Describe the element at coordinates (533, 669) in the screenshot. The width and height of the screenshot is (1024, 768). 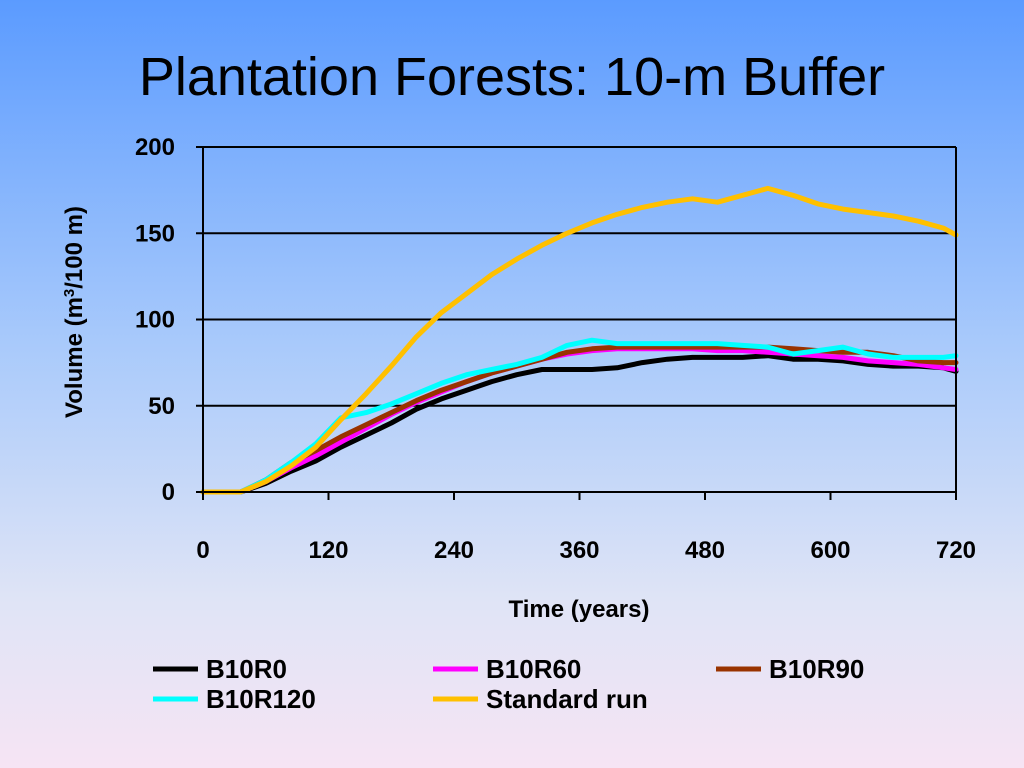
I see `legend-label-1: B10R60` at that location.